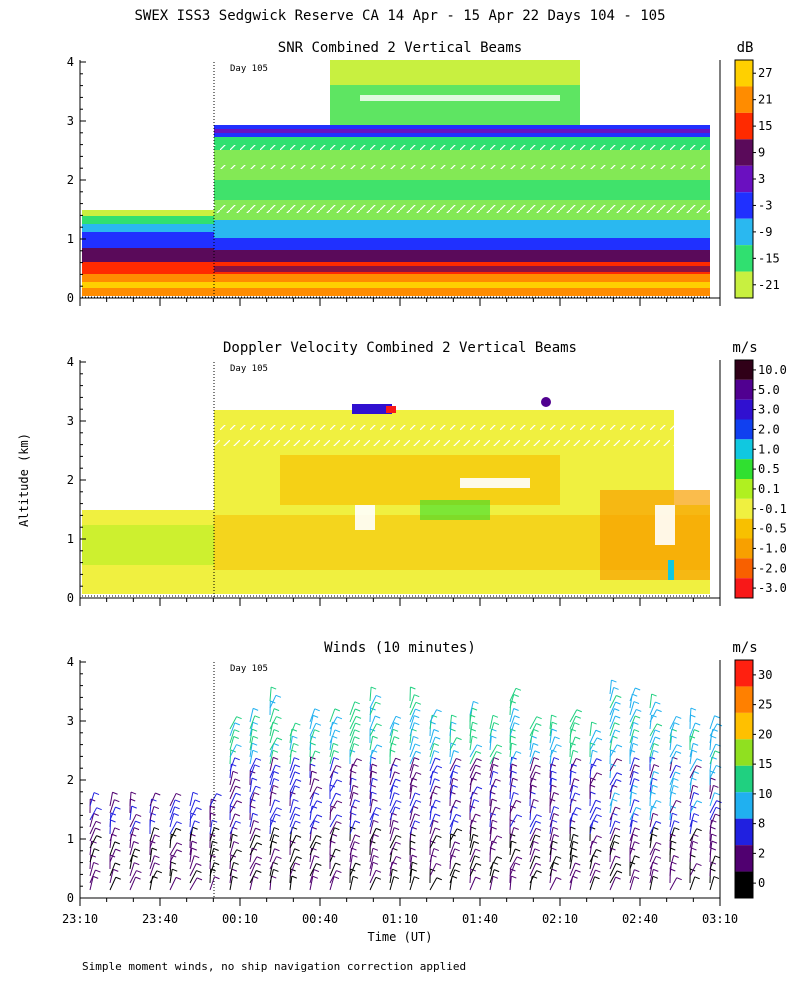 Image resolution: width=800 pixels, height=1000 pixels. What do you see at coordinates (148, 240) in the screenshot?
I see `snr-field-b` at bounding box center [148, 240].